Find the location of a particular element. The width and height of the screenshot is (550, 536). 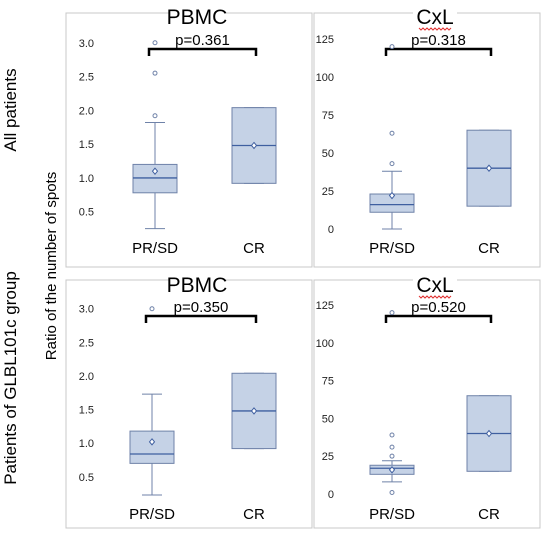

row-label-all-patients: All patients is located at coordinates (10, 109).